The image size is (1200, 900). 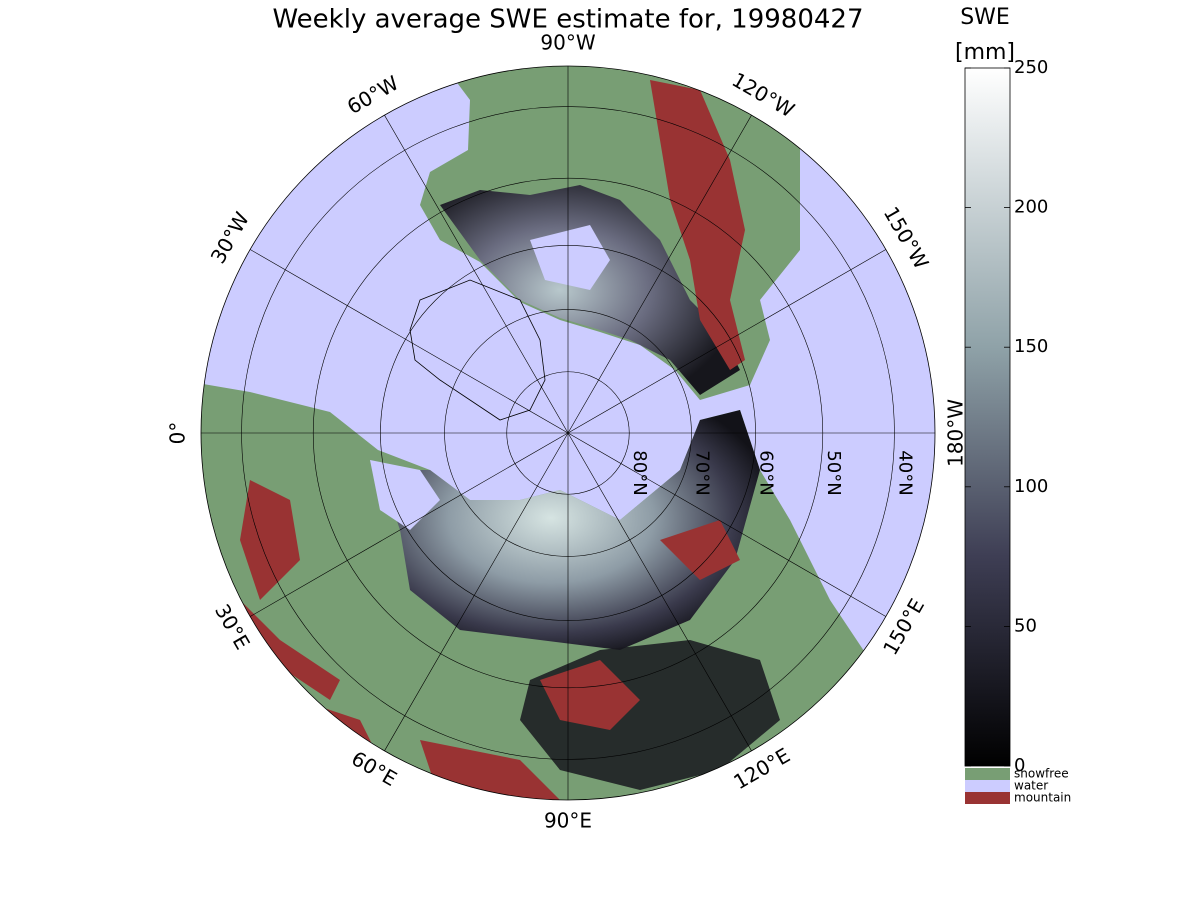 I want to click on parallel-labels: 80°N 70°N 60°N 50°N 40°N, so click(x=772, y=472).